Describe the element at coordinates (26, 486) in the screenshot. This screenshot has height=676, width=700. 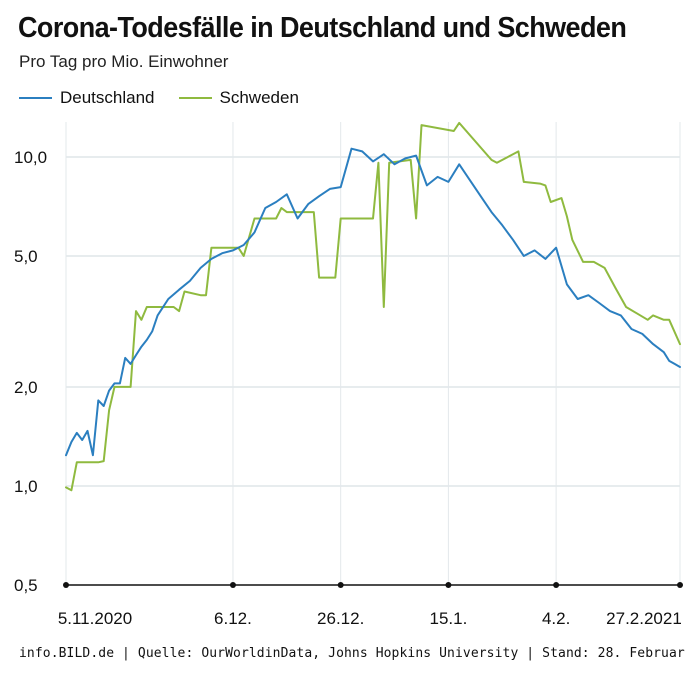
I see `y-tick-label: 1,0` at that location.